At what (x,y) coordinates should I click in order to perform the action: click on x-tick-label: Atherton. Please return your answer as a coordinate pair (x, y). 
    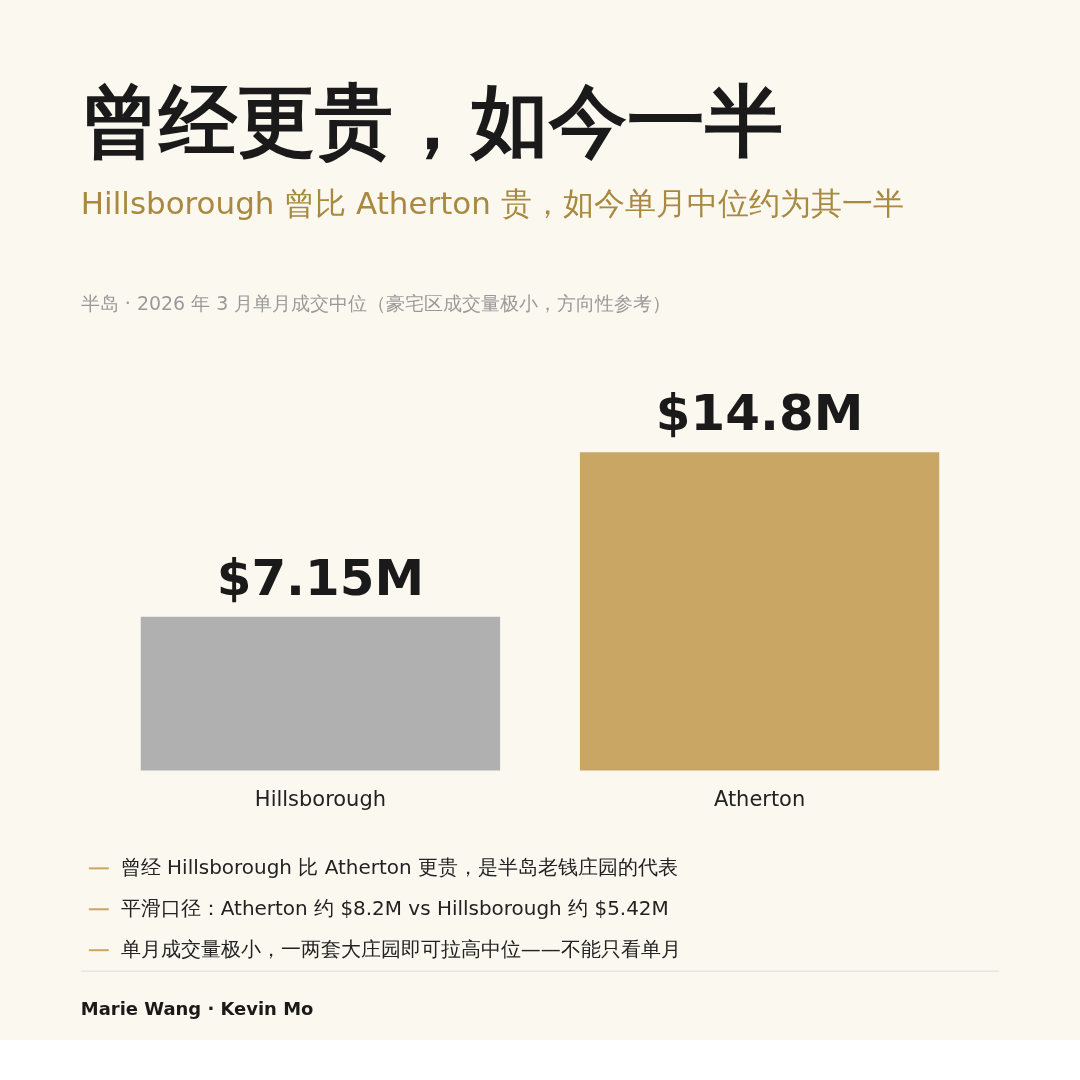
    Looking at the image, I should click on (759, 798).